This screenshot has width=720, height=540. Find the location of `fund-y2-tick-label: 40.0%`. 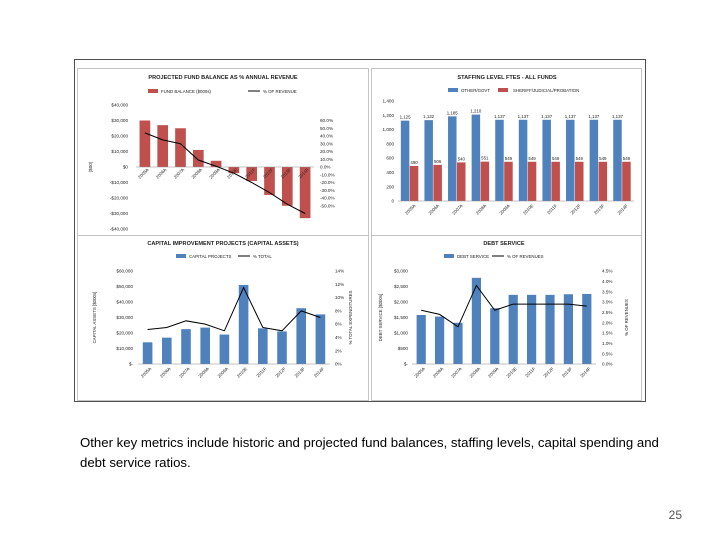

fund-y2-tick-label: 40.0% is located at coordinates (326, 136).